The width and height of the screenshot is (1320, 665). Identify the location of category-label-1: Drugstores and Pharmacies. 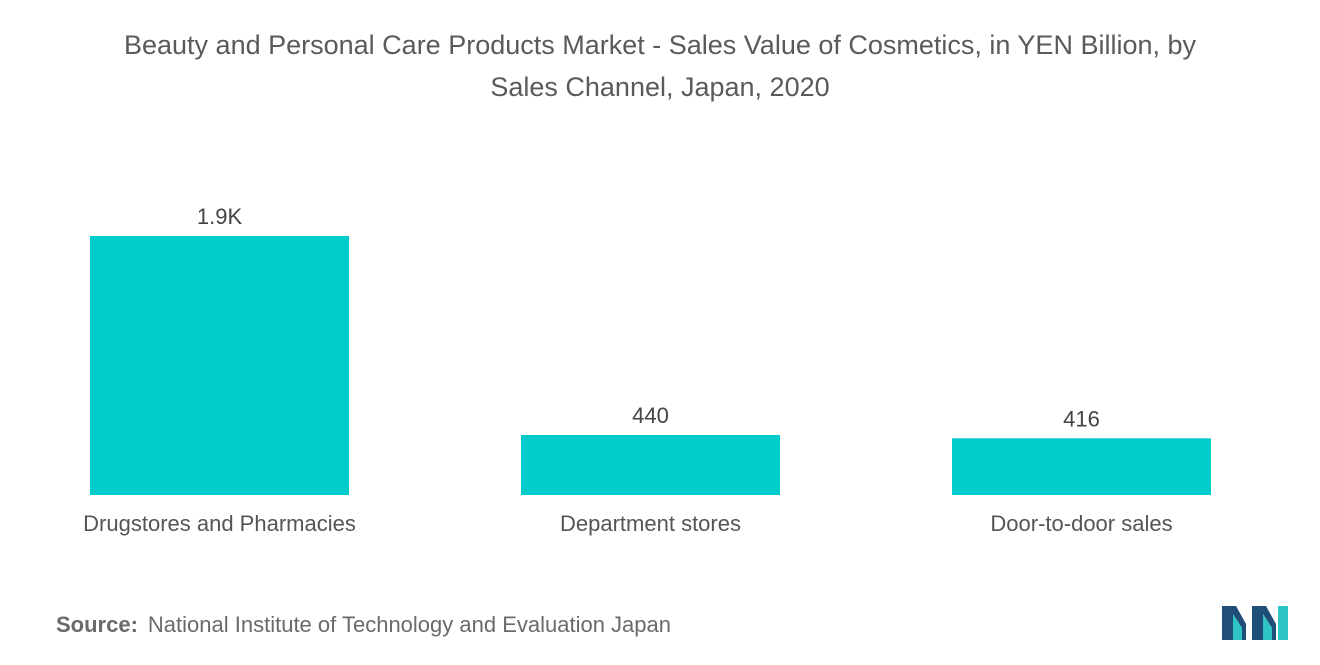
(219, 523).